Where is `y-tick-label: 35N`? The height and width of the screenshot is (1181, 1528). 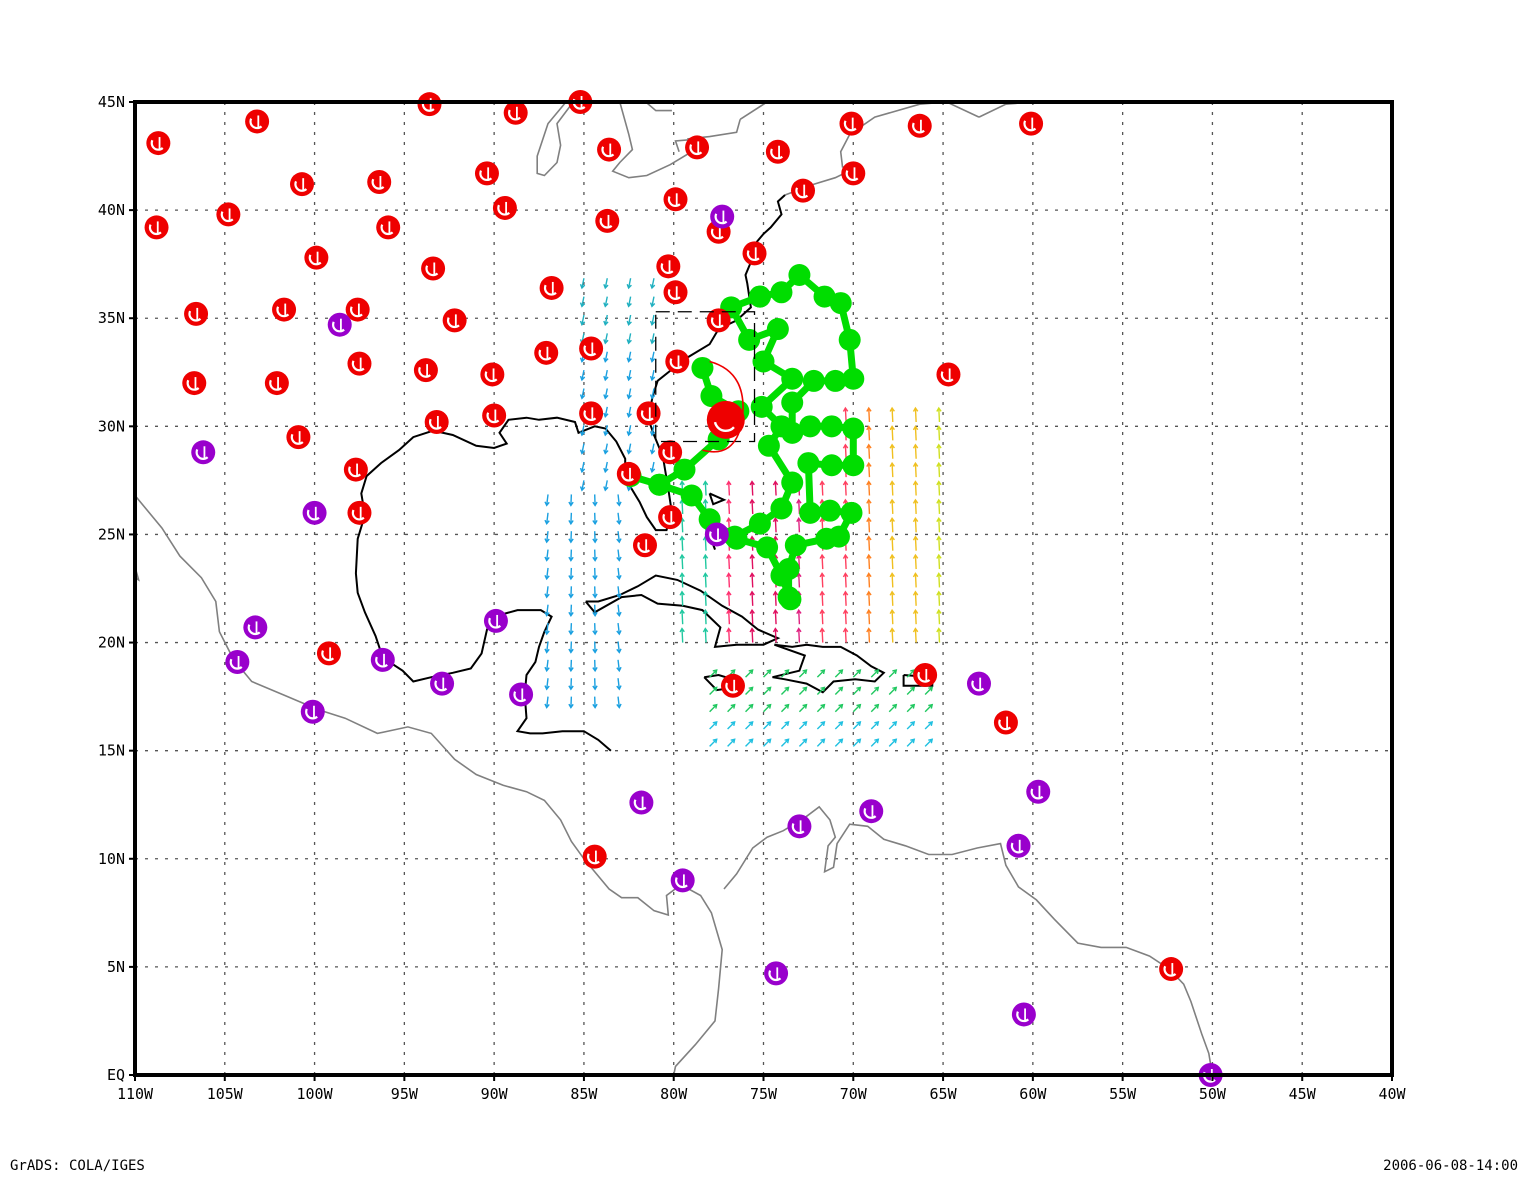 y-tick-label: 35N is located at coordinates (111, 318).